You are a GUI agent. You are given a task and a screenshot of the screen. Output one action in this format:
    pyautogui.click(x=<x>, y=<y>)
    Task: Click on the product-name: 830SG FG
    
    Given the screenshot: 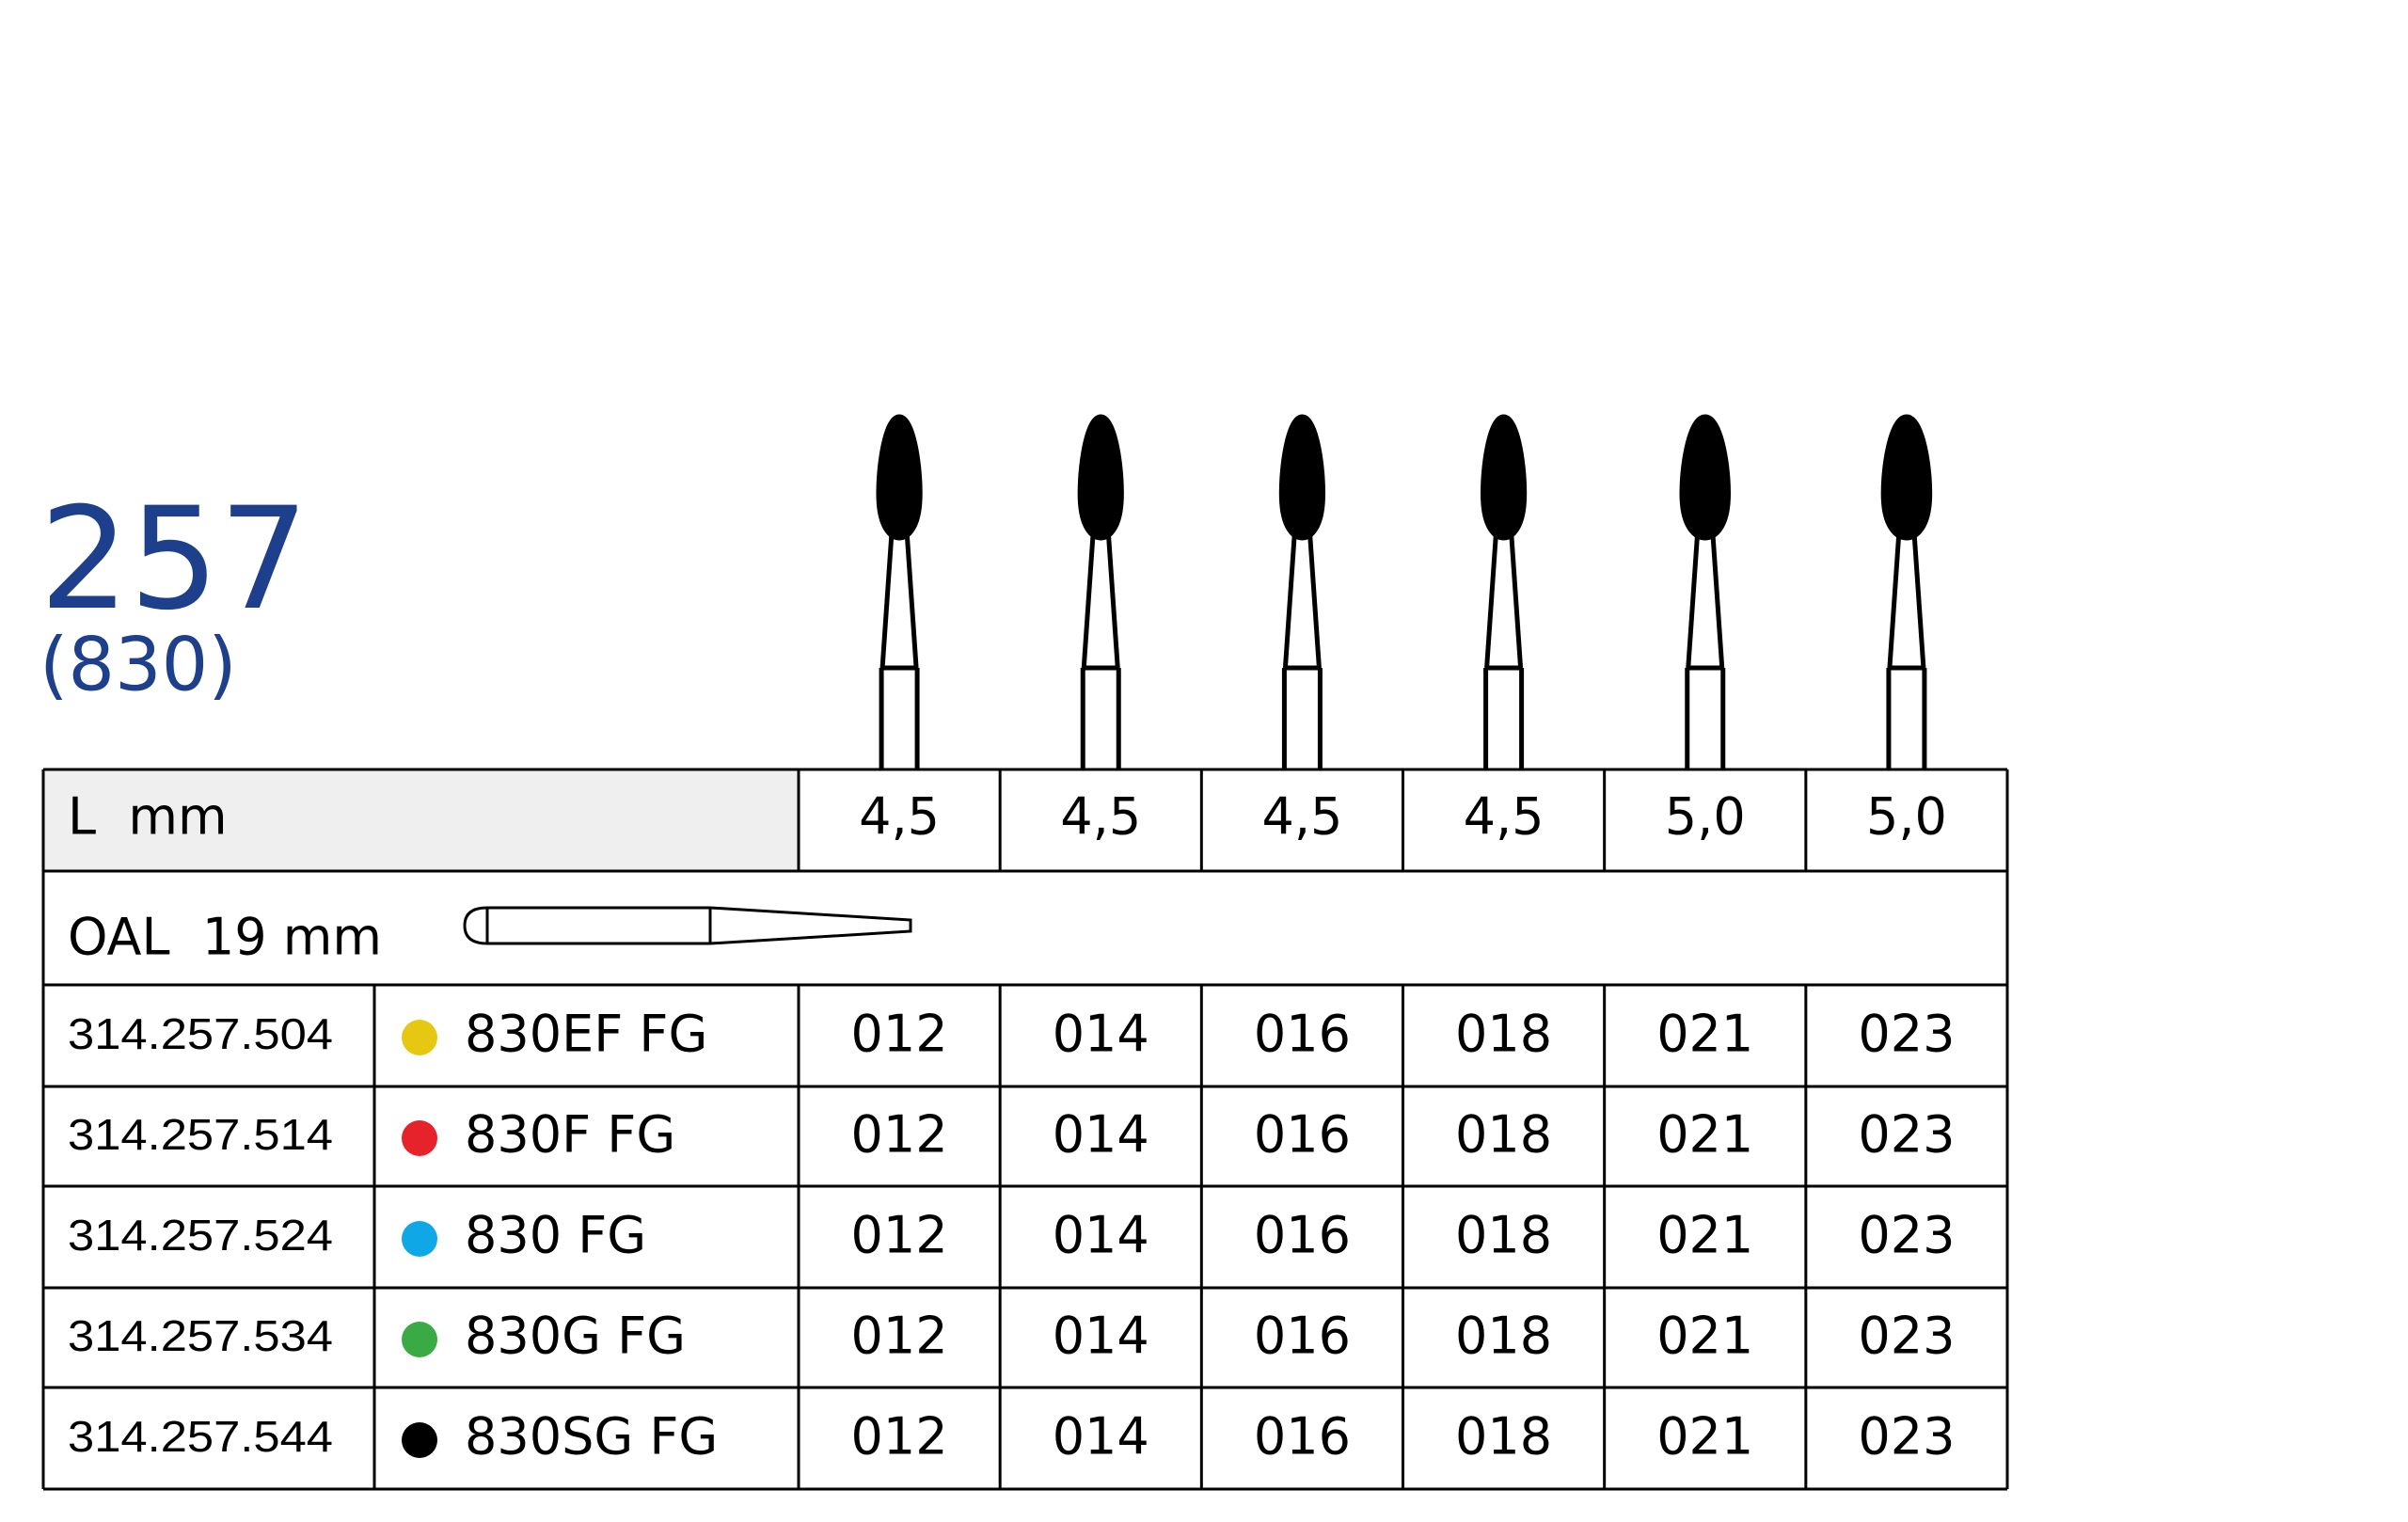 What is the action you would take?
    pyautogui.click(x=592, y=1437)
    